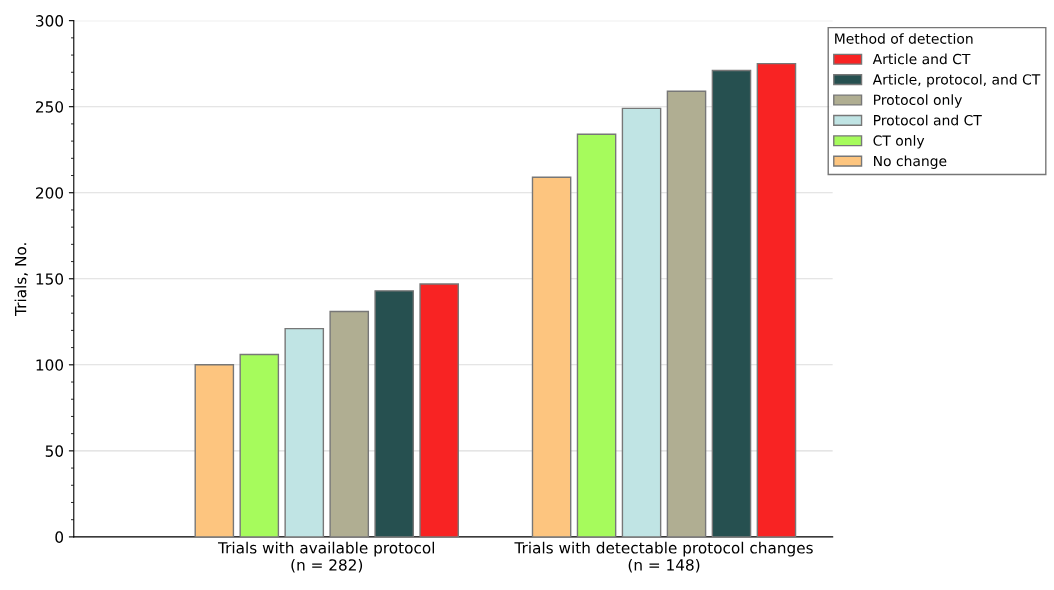 Image resolution: width=1054 pixels, height=590 pixels. What do you see at coordinates (59, 537) in the screenshot?
I see `y-tick-label: 0` at bounding box center [59, 537].